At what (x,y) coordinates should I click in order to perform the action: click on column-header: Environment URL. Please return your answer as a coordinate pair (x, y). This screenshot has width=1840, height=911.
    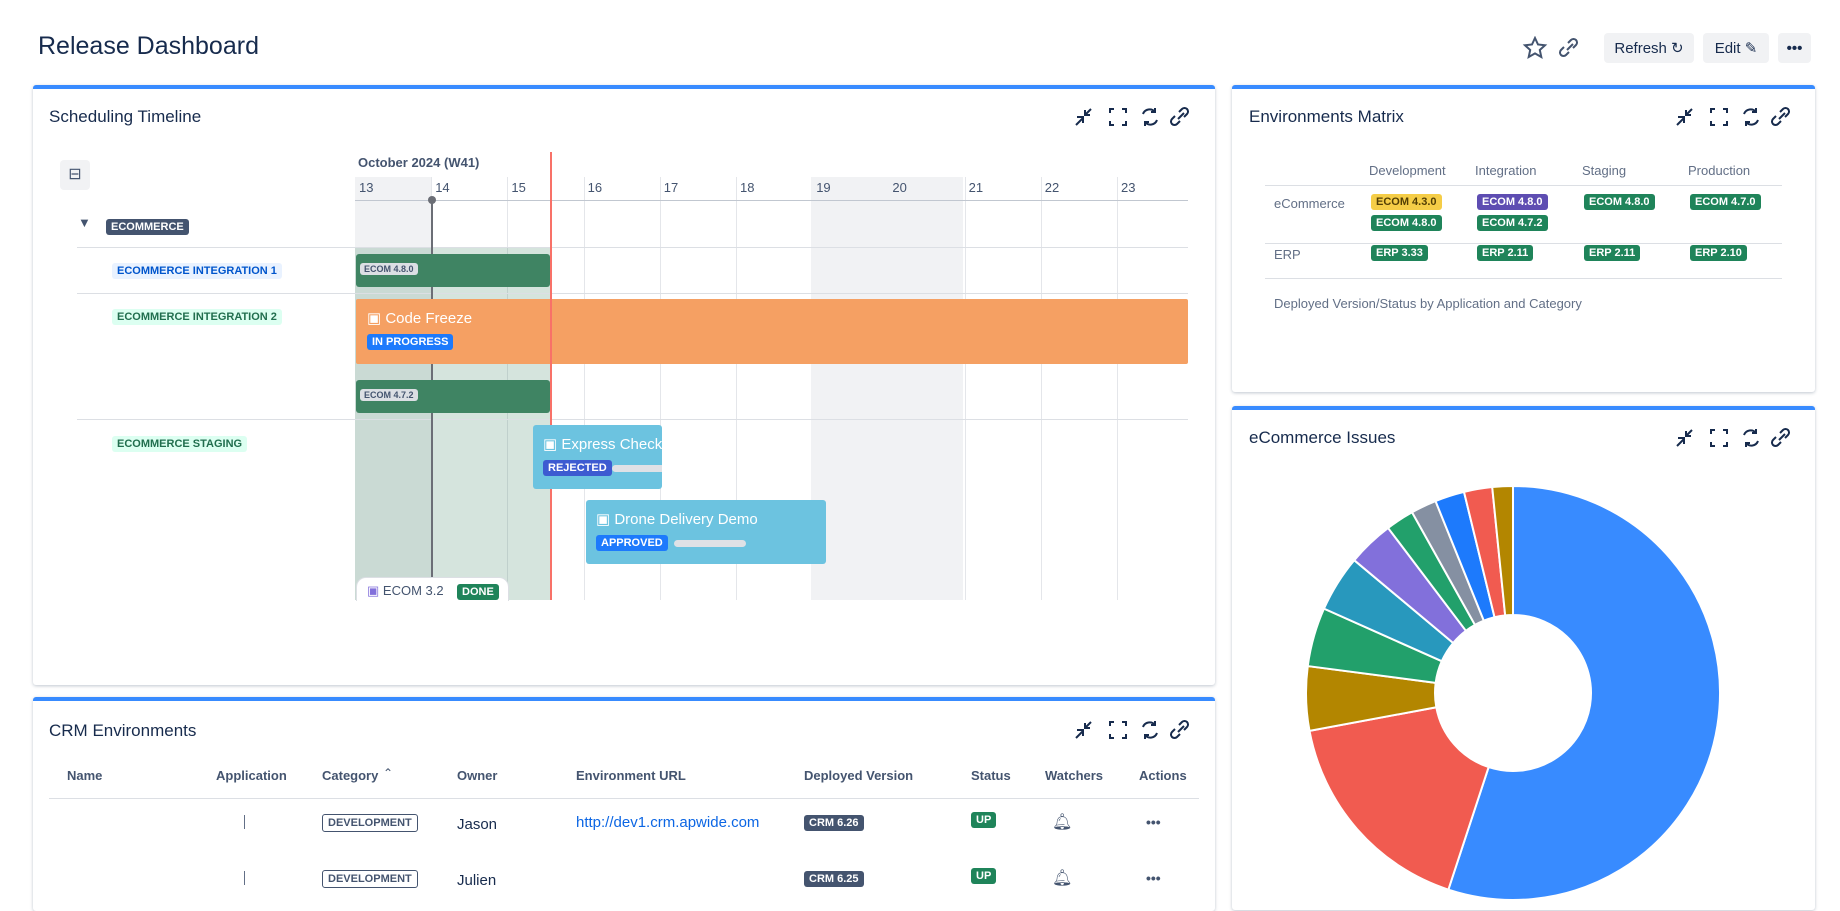
    Looking at the image, I should click on (631, 775).